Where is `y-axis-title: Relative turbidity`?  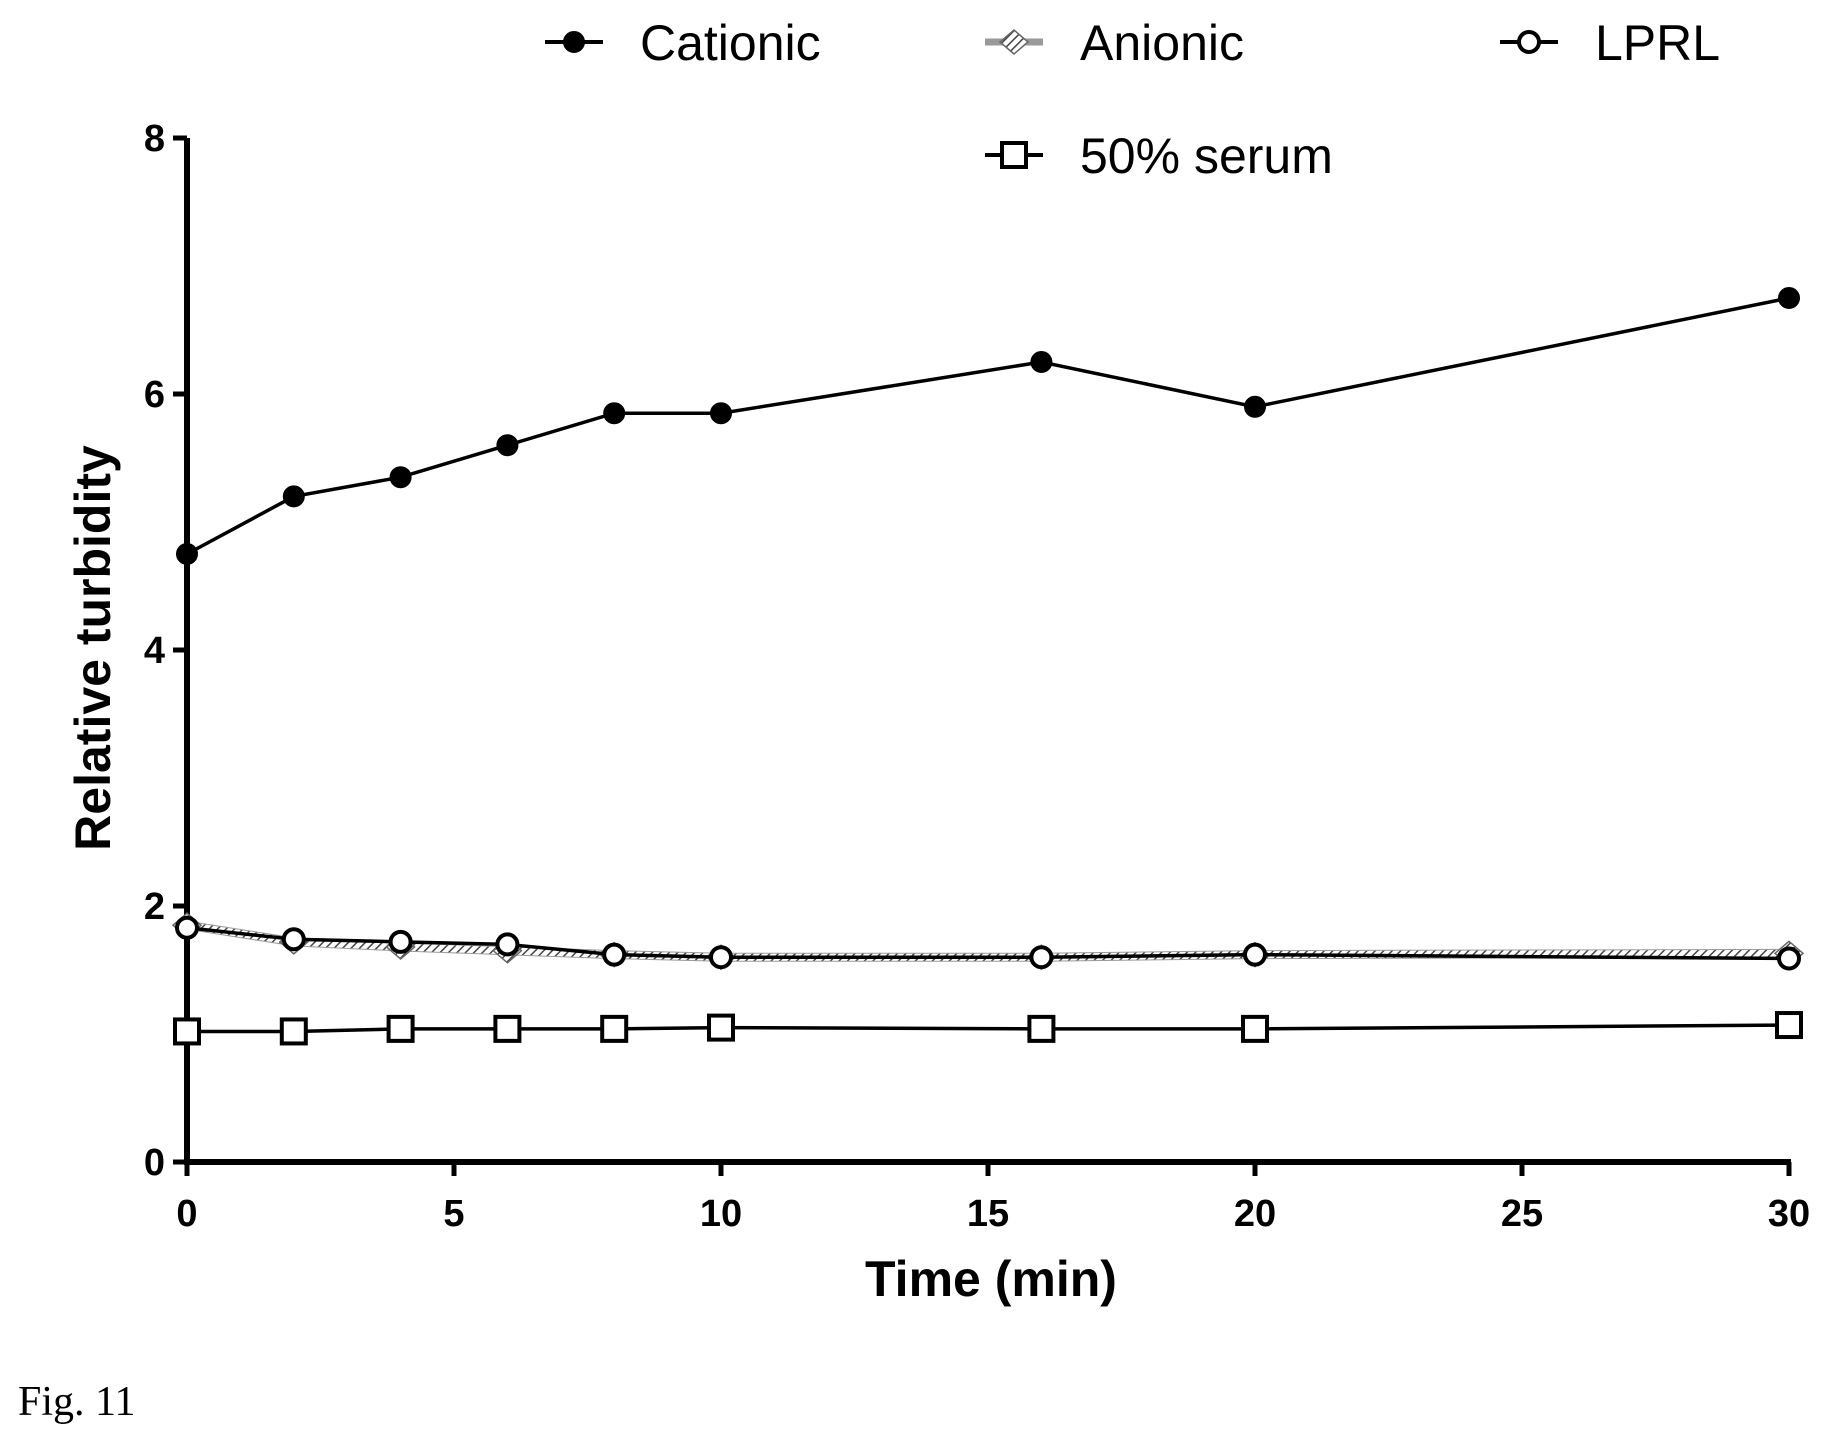 y-axis-title: Relative turbidity is located at coordinates (93, 648).